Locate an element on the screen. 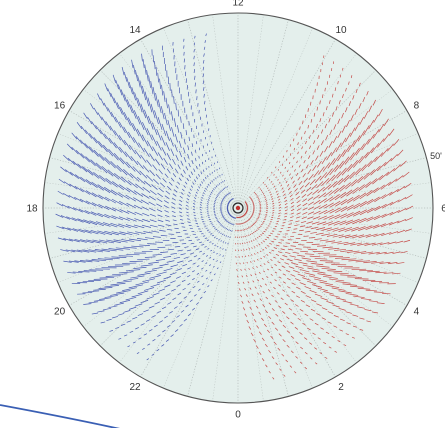  hour-tick-label: 16 is located at coordinates (60, 106).